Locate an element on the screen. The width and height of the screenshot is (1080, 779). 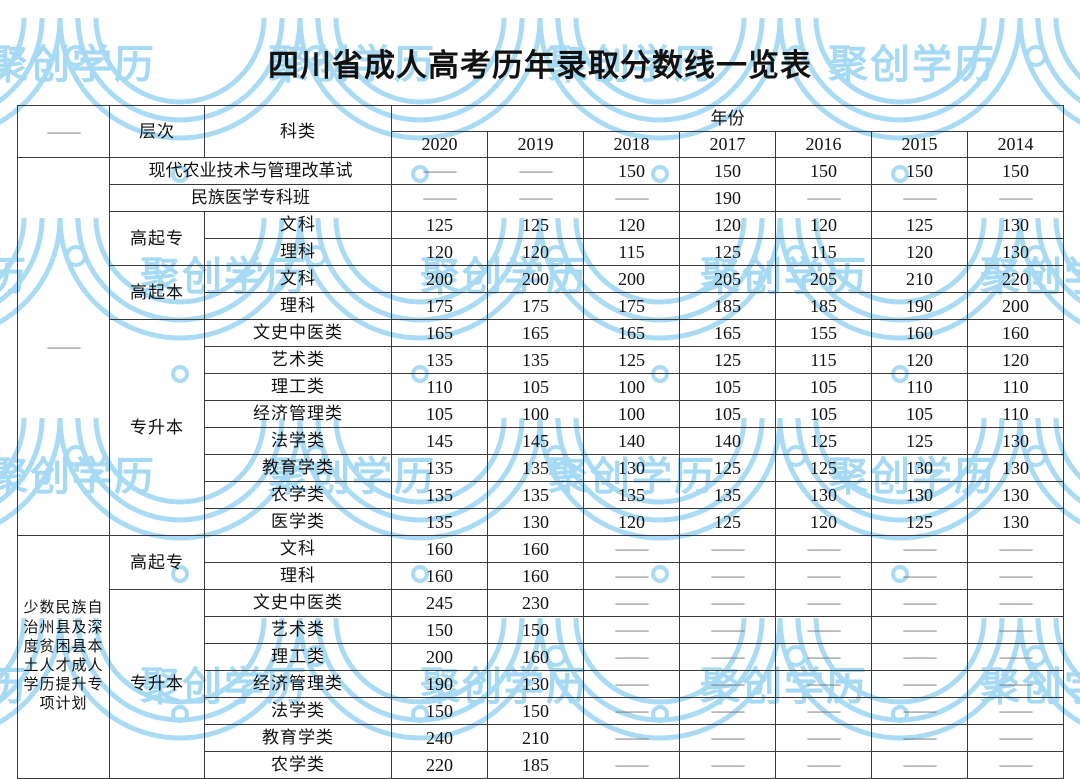
header-year-2018: 2018 is located at coordinates (631, 144).